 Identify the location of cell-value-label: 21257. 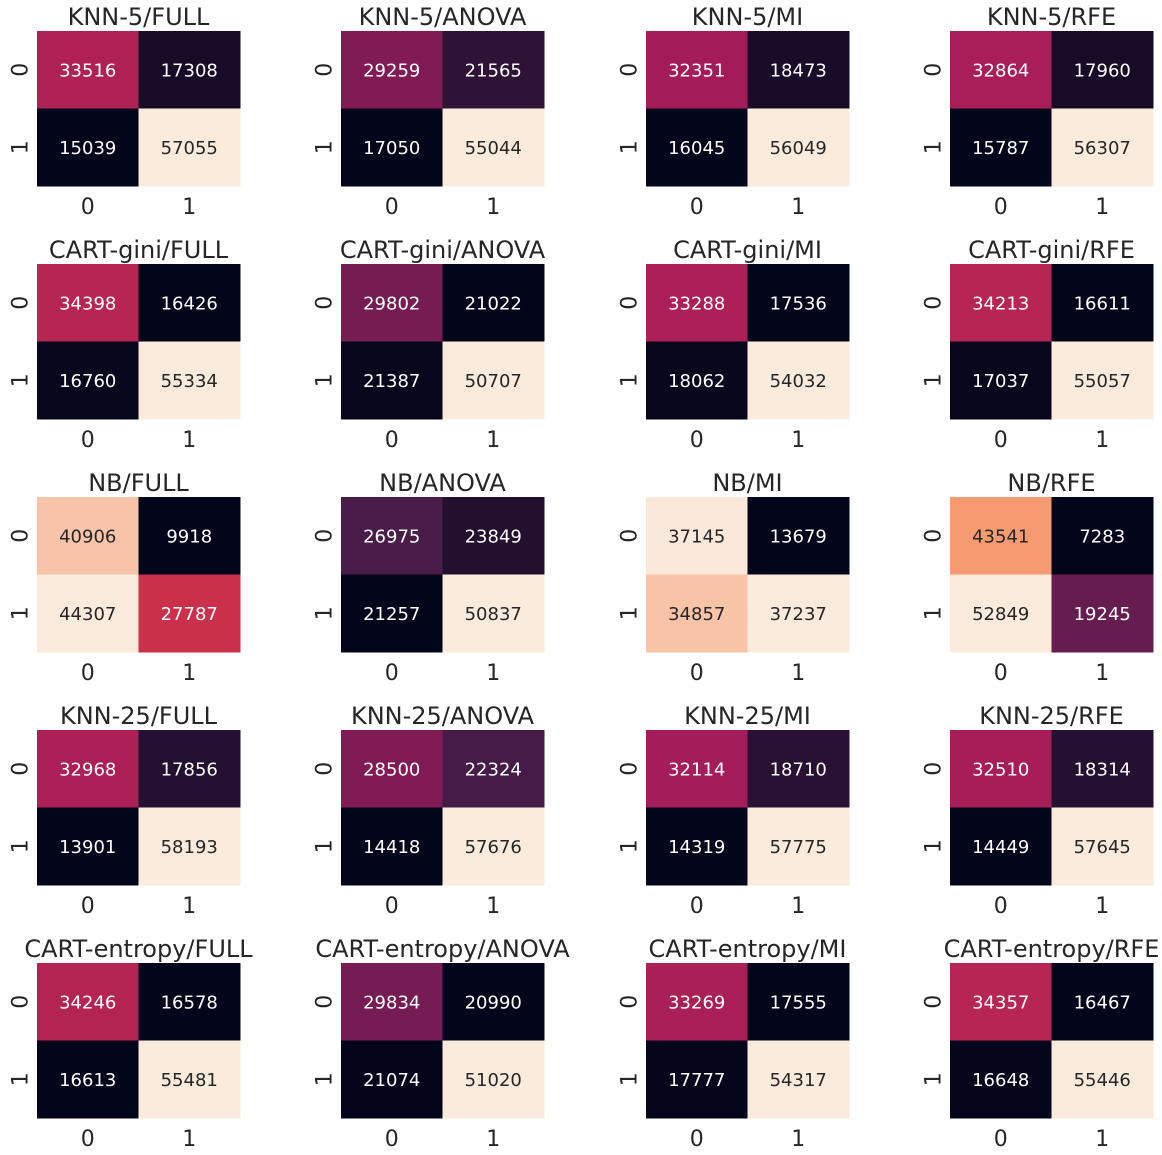
(391, 614).